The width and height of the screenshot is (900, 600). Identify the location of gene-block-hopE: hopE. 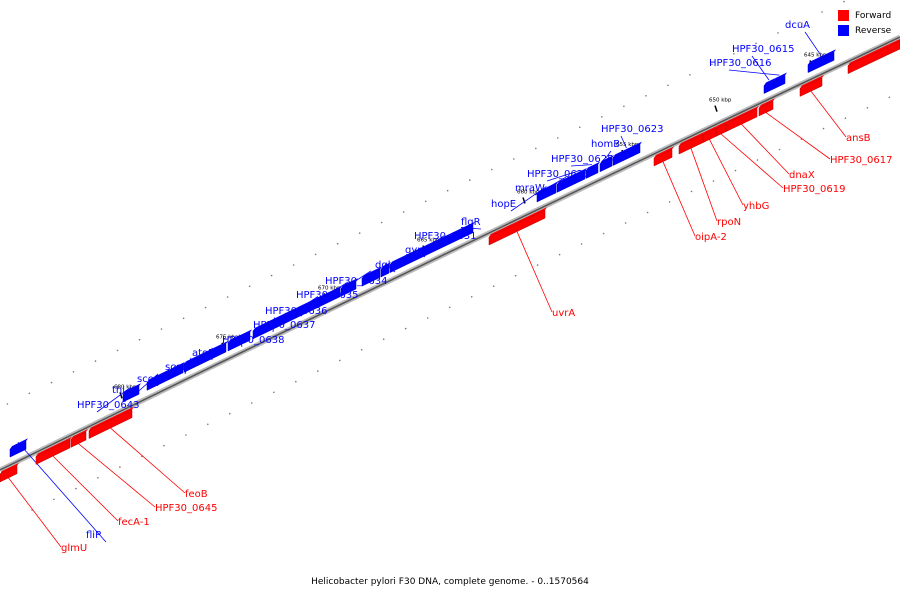
(547, 192).